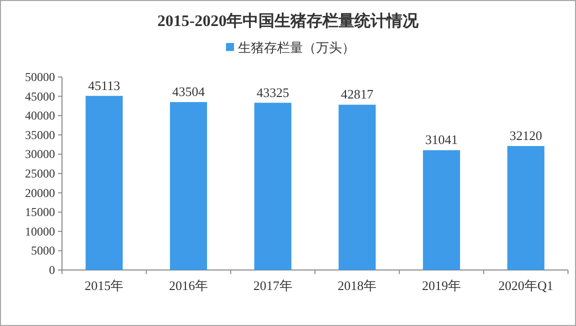  What do you see at coordinates (441, 140) in the screenshot?
I see `data-label: 31041` at bounding box center [441, 140].